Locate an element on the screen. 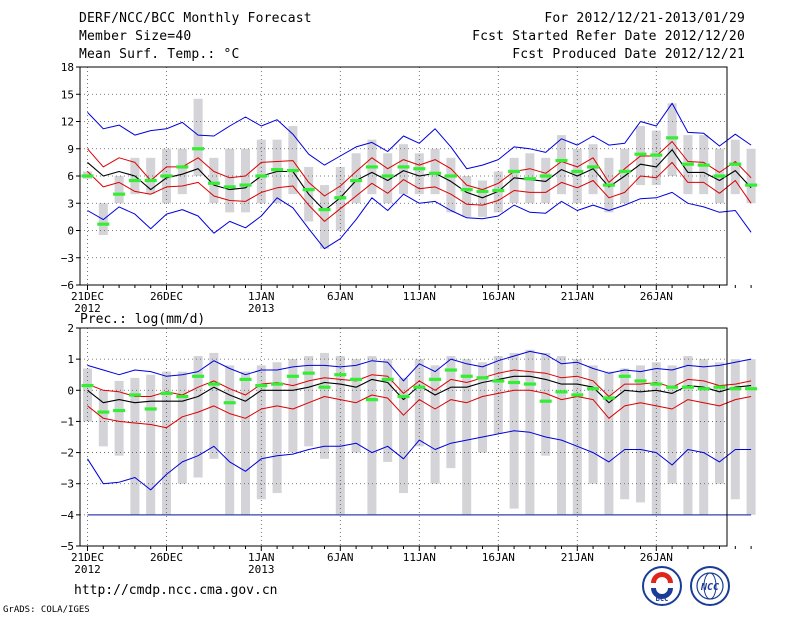 The width and height of the screenshot is (800, 618). member-size-label: Member Size=40 is located at coordinates (135, 36).